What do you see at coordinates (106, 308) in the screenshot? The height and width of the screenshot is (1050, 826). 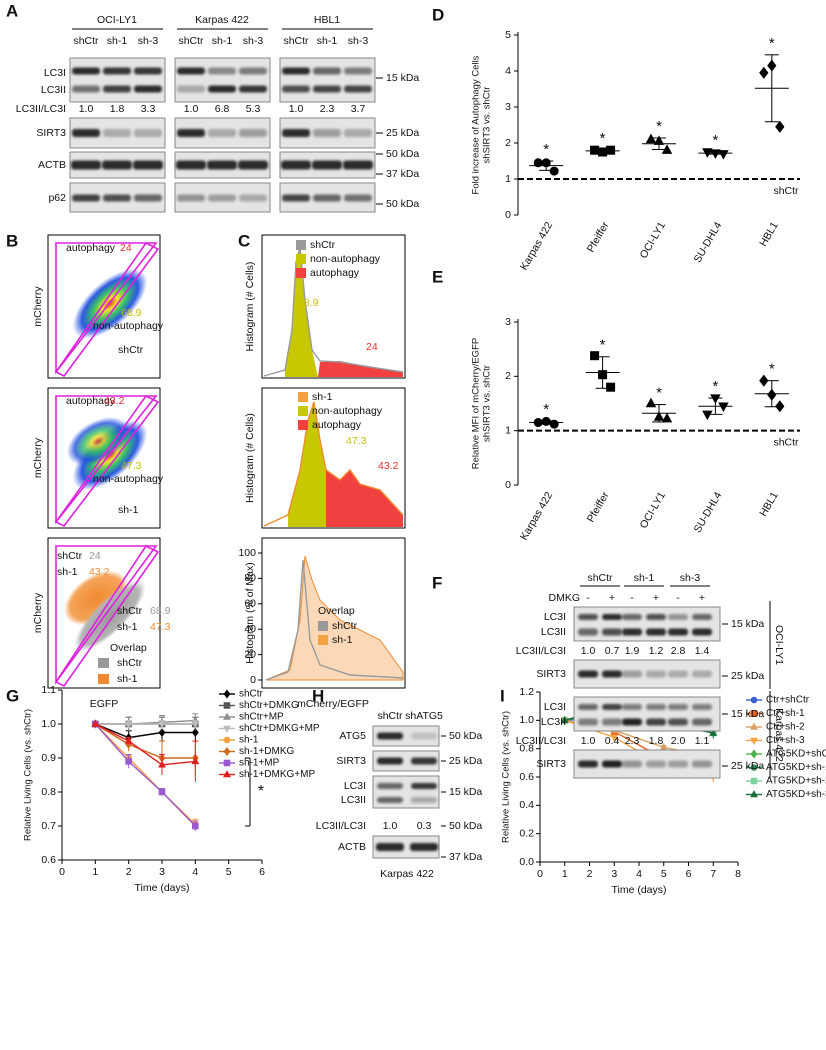 I see `autophagy-gate` at bounding box center [106, 308].